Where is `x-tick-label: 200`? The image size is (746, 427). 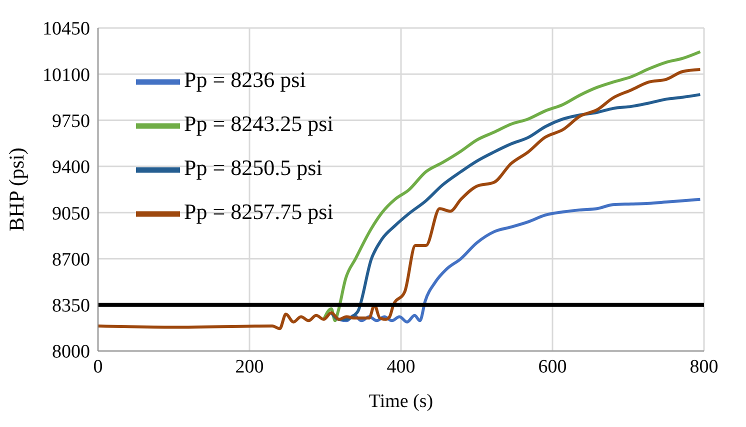 x-tick-label: 200 is located at coordinates (249, 367).